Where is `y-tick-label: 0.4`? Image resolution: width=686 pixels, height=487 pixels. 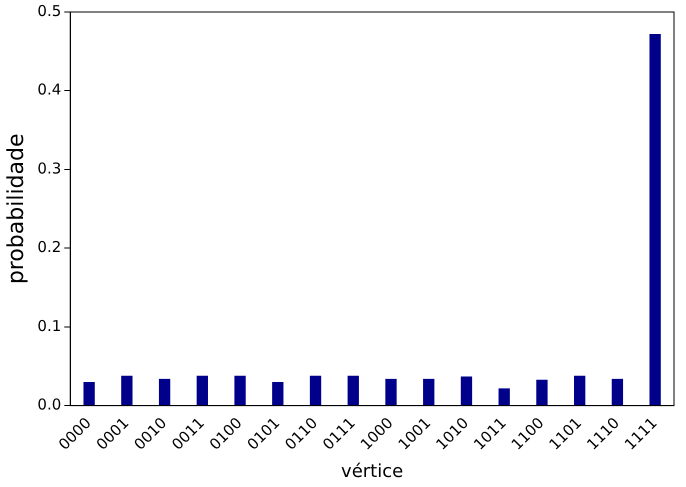 y-tick-label: 0.4 is located at coordinates (49, 89).